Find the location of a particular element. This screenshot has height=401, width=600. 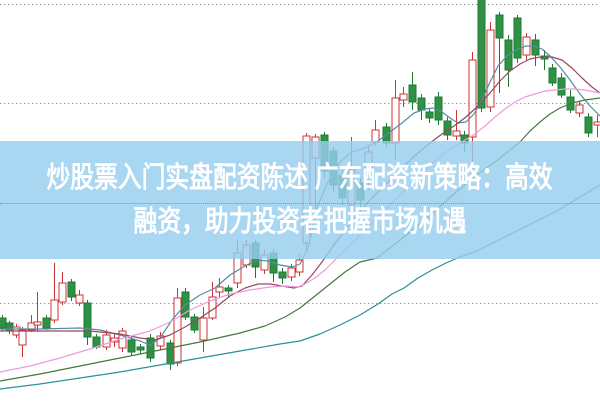

gridline-overlay is located at coordinates (300, 203).